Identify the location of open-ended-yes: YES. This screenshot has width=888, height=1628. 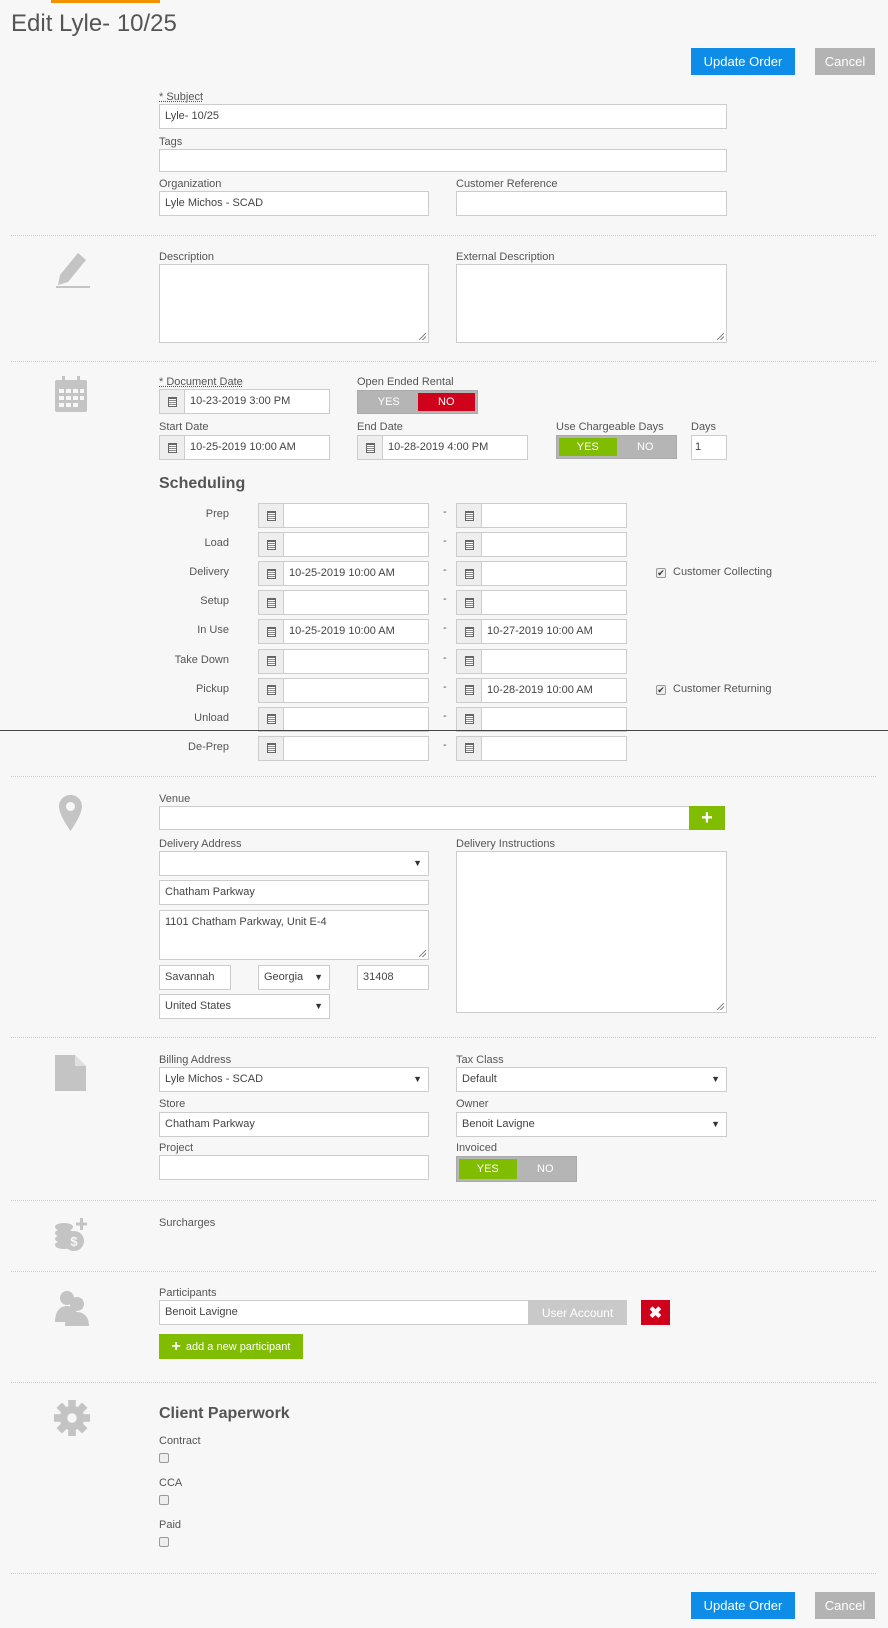
(388, 402).